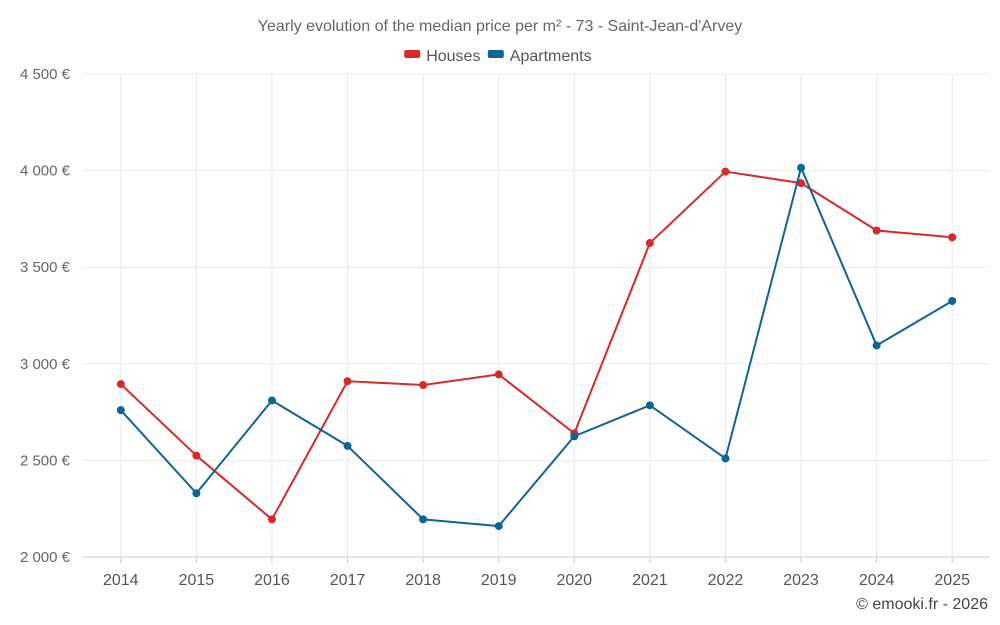  Describe the element at coordinates (45, 171) in the screenshot. I see `y-tick-label: 4 000 €` at that location.